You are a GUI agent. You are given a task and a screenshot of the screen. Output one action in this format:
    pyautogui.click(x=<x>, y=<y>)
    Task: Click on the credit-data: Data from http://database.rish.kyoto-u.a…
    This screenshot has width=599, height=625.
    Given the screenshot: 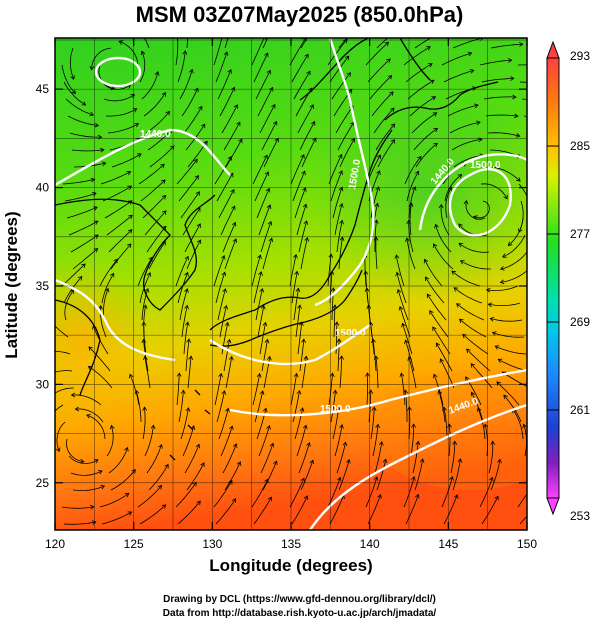 What is the action you would take?
    pyautogui.click(x=299, y=613)
    